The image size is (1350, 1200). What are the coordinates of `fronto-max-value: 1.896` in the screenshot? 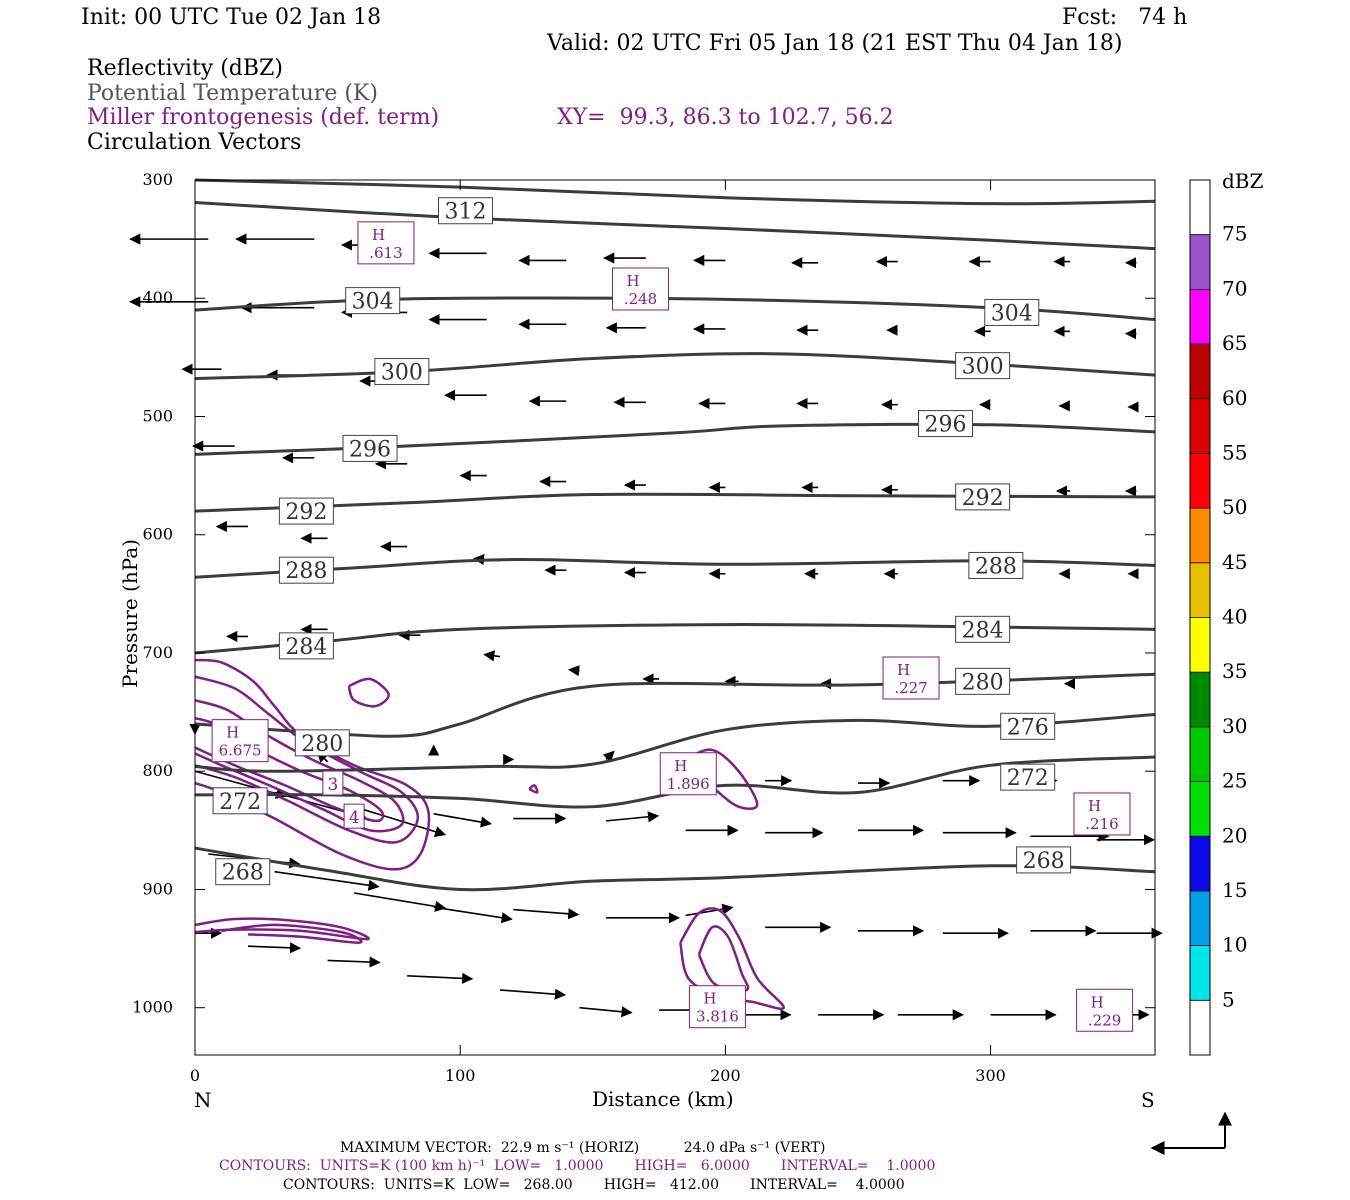 It's located at (688, 784).